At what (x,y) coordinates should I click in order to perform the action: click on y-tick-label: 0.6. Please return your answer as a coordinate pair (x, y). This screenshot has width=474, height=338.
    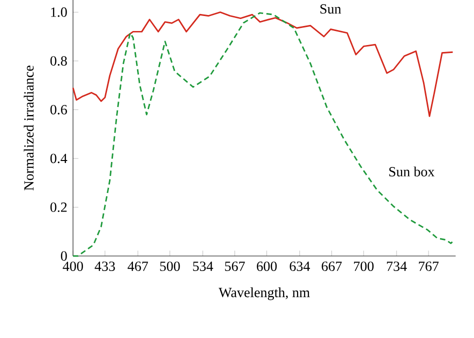
    Looking at the image, I should click on (58, 109).